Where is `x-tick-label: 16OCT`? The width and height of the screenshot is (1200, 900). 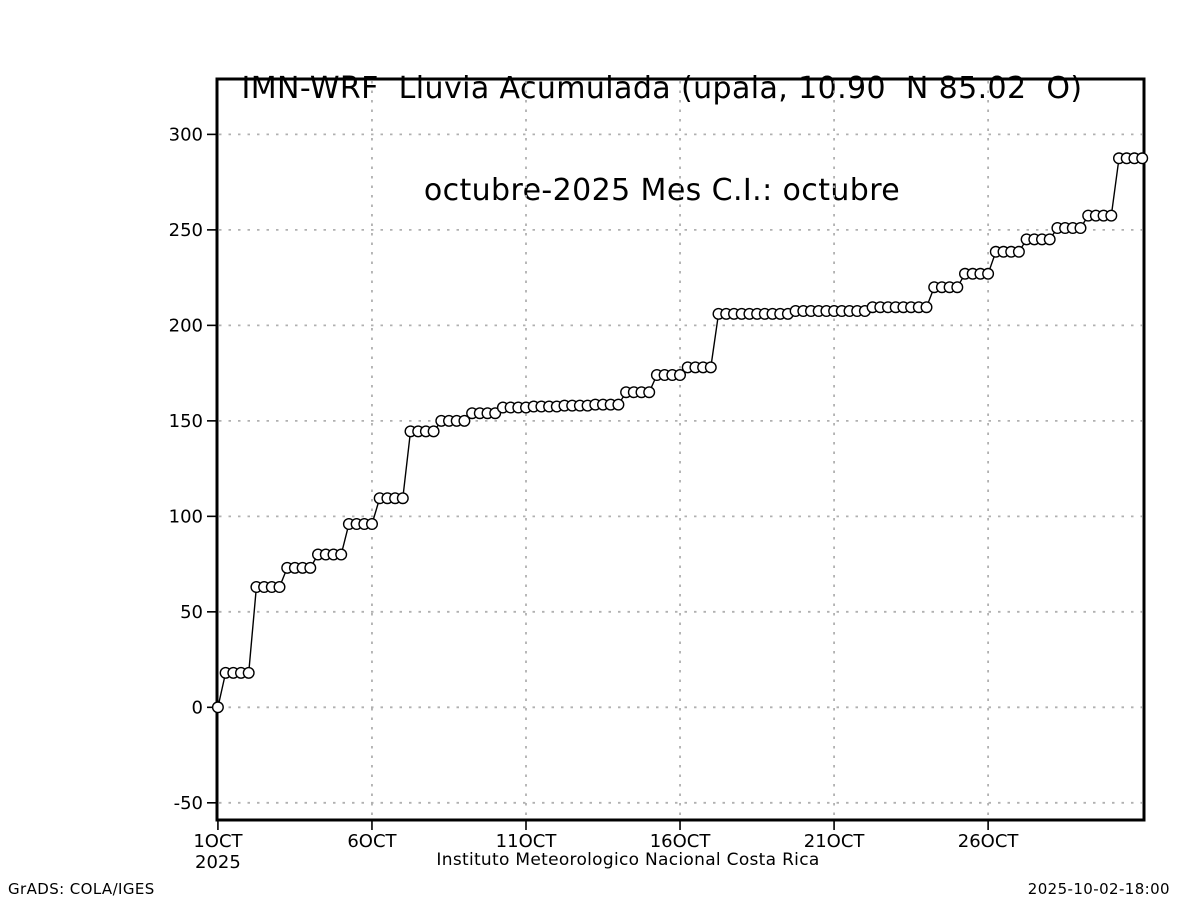 x-tick-label: 16OCT is located at coordinates (681, 841).